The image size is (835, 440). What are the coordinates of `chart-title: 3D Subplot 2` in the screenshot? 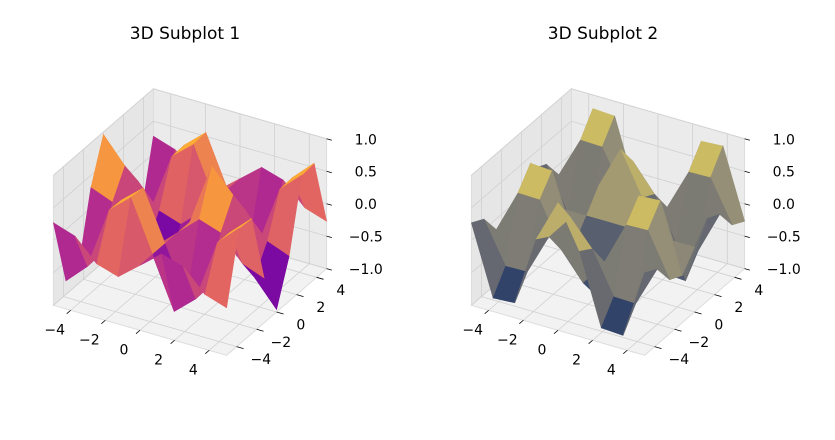 It's located at (603, 34).